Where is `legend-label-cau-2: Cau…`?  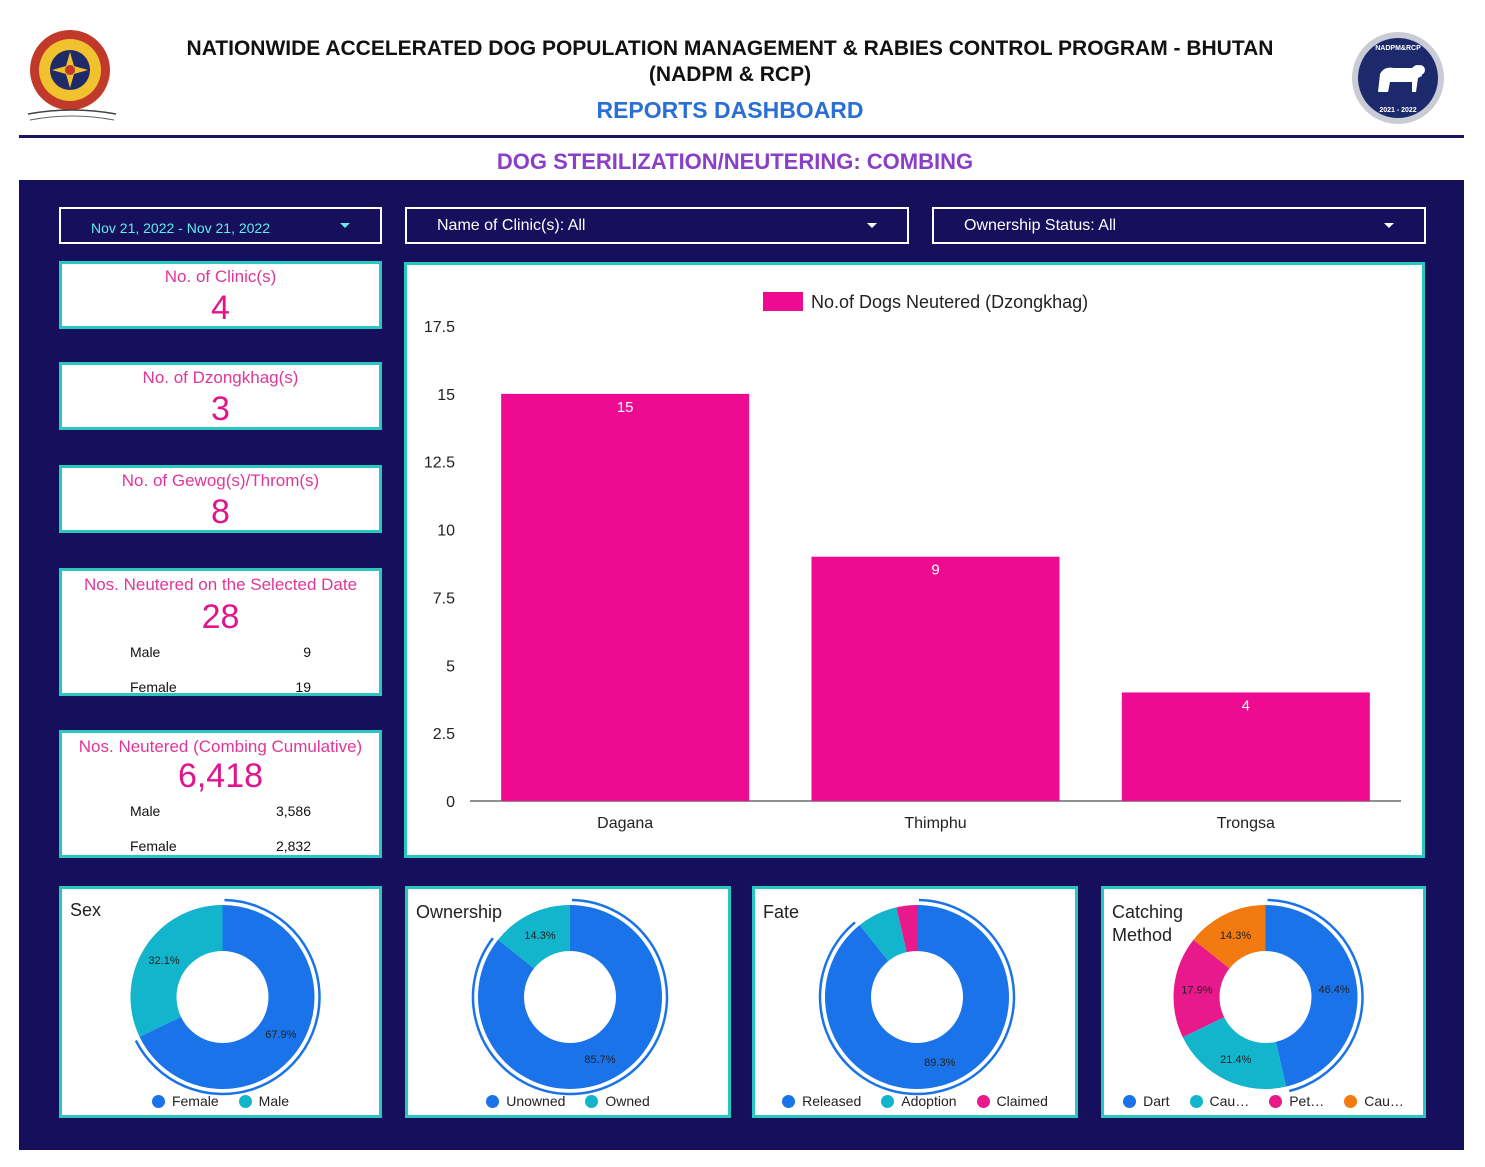
legend-label-cau-2: Cau… is located at coordinates (1384, 1101).